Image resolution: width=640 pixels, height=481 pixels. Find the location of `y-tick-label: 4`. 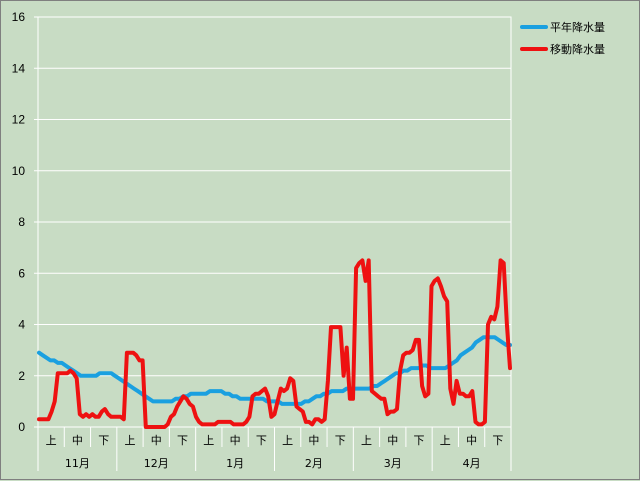

y-tick-label: 4 is located at coordinates (21, 325).